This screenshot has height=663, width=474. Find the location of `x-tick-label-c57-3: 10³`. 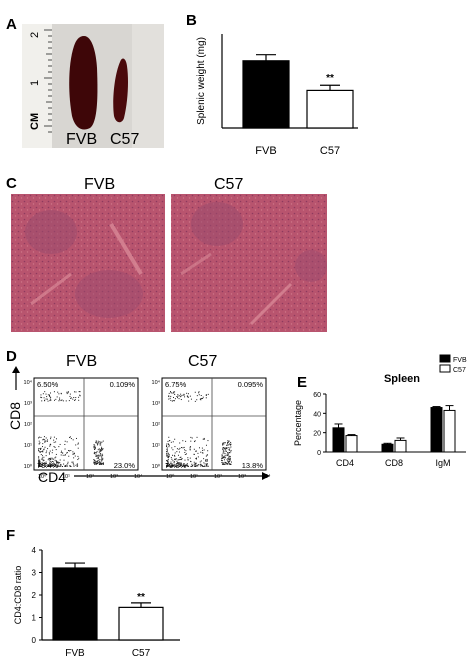

x-tick-label-c57-3: 10³ is located at coordinates (242, 477).